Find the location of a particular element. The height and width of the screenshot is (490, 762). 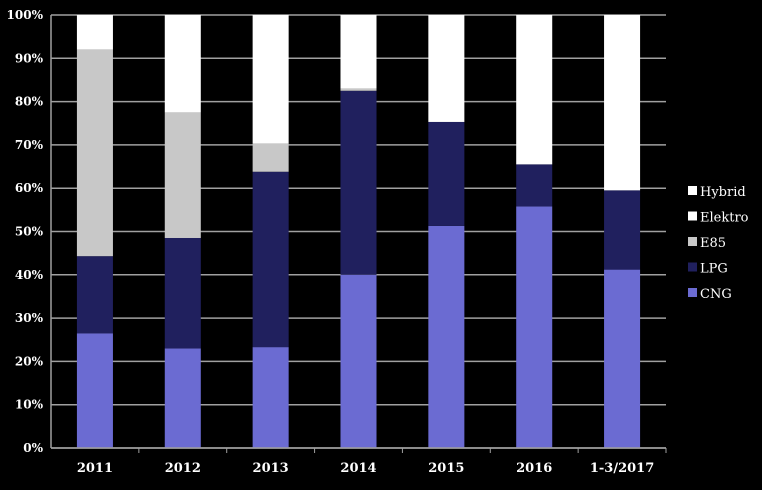

x-tick-label: 2016 is located at coordinates (534, 468).